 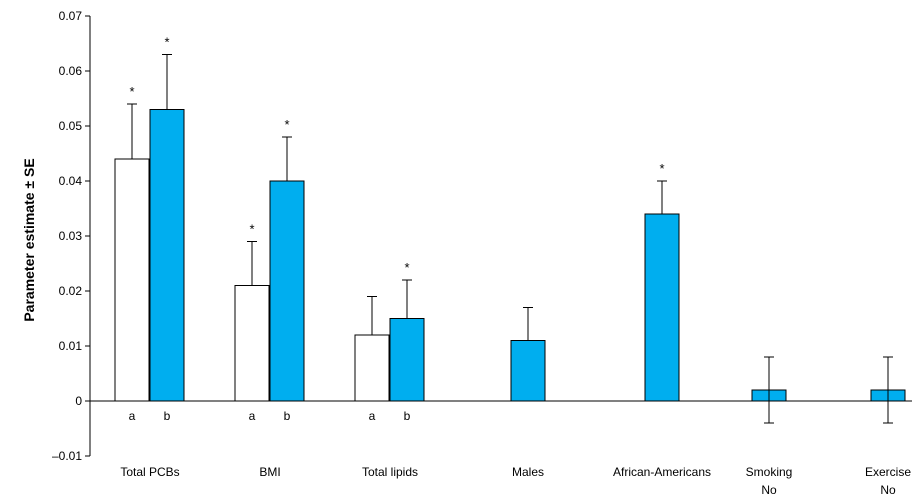 What do you see at coordinates (390, 472) in the screenshot?
I see `category-label: Total lipids` at bounding box center [390, 472].